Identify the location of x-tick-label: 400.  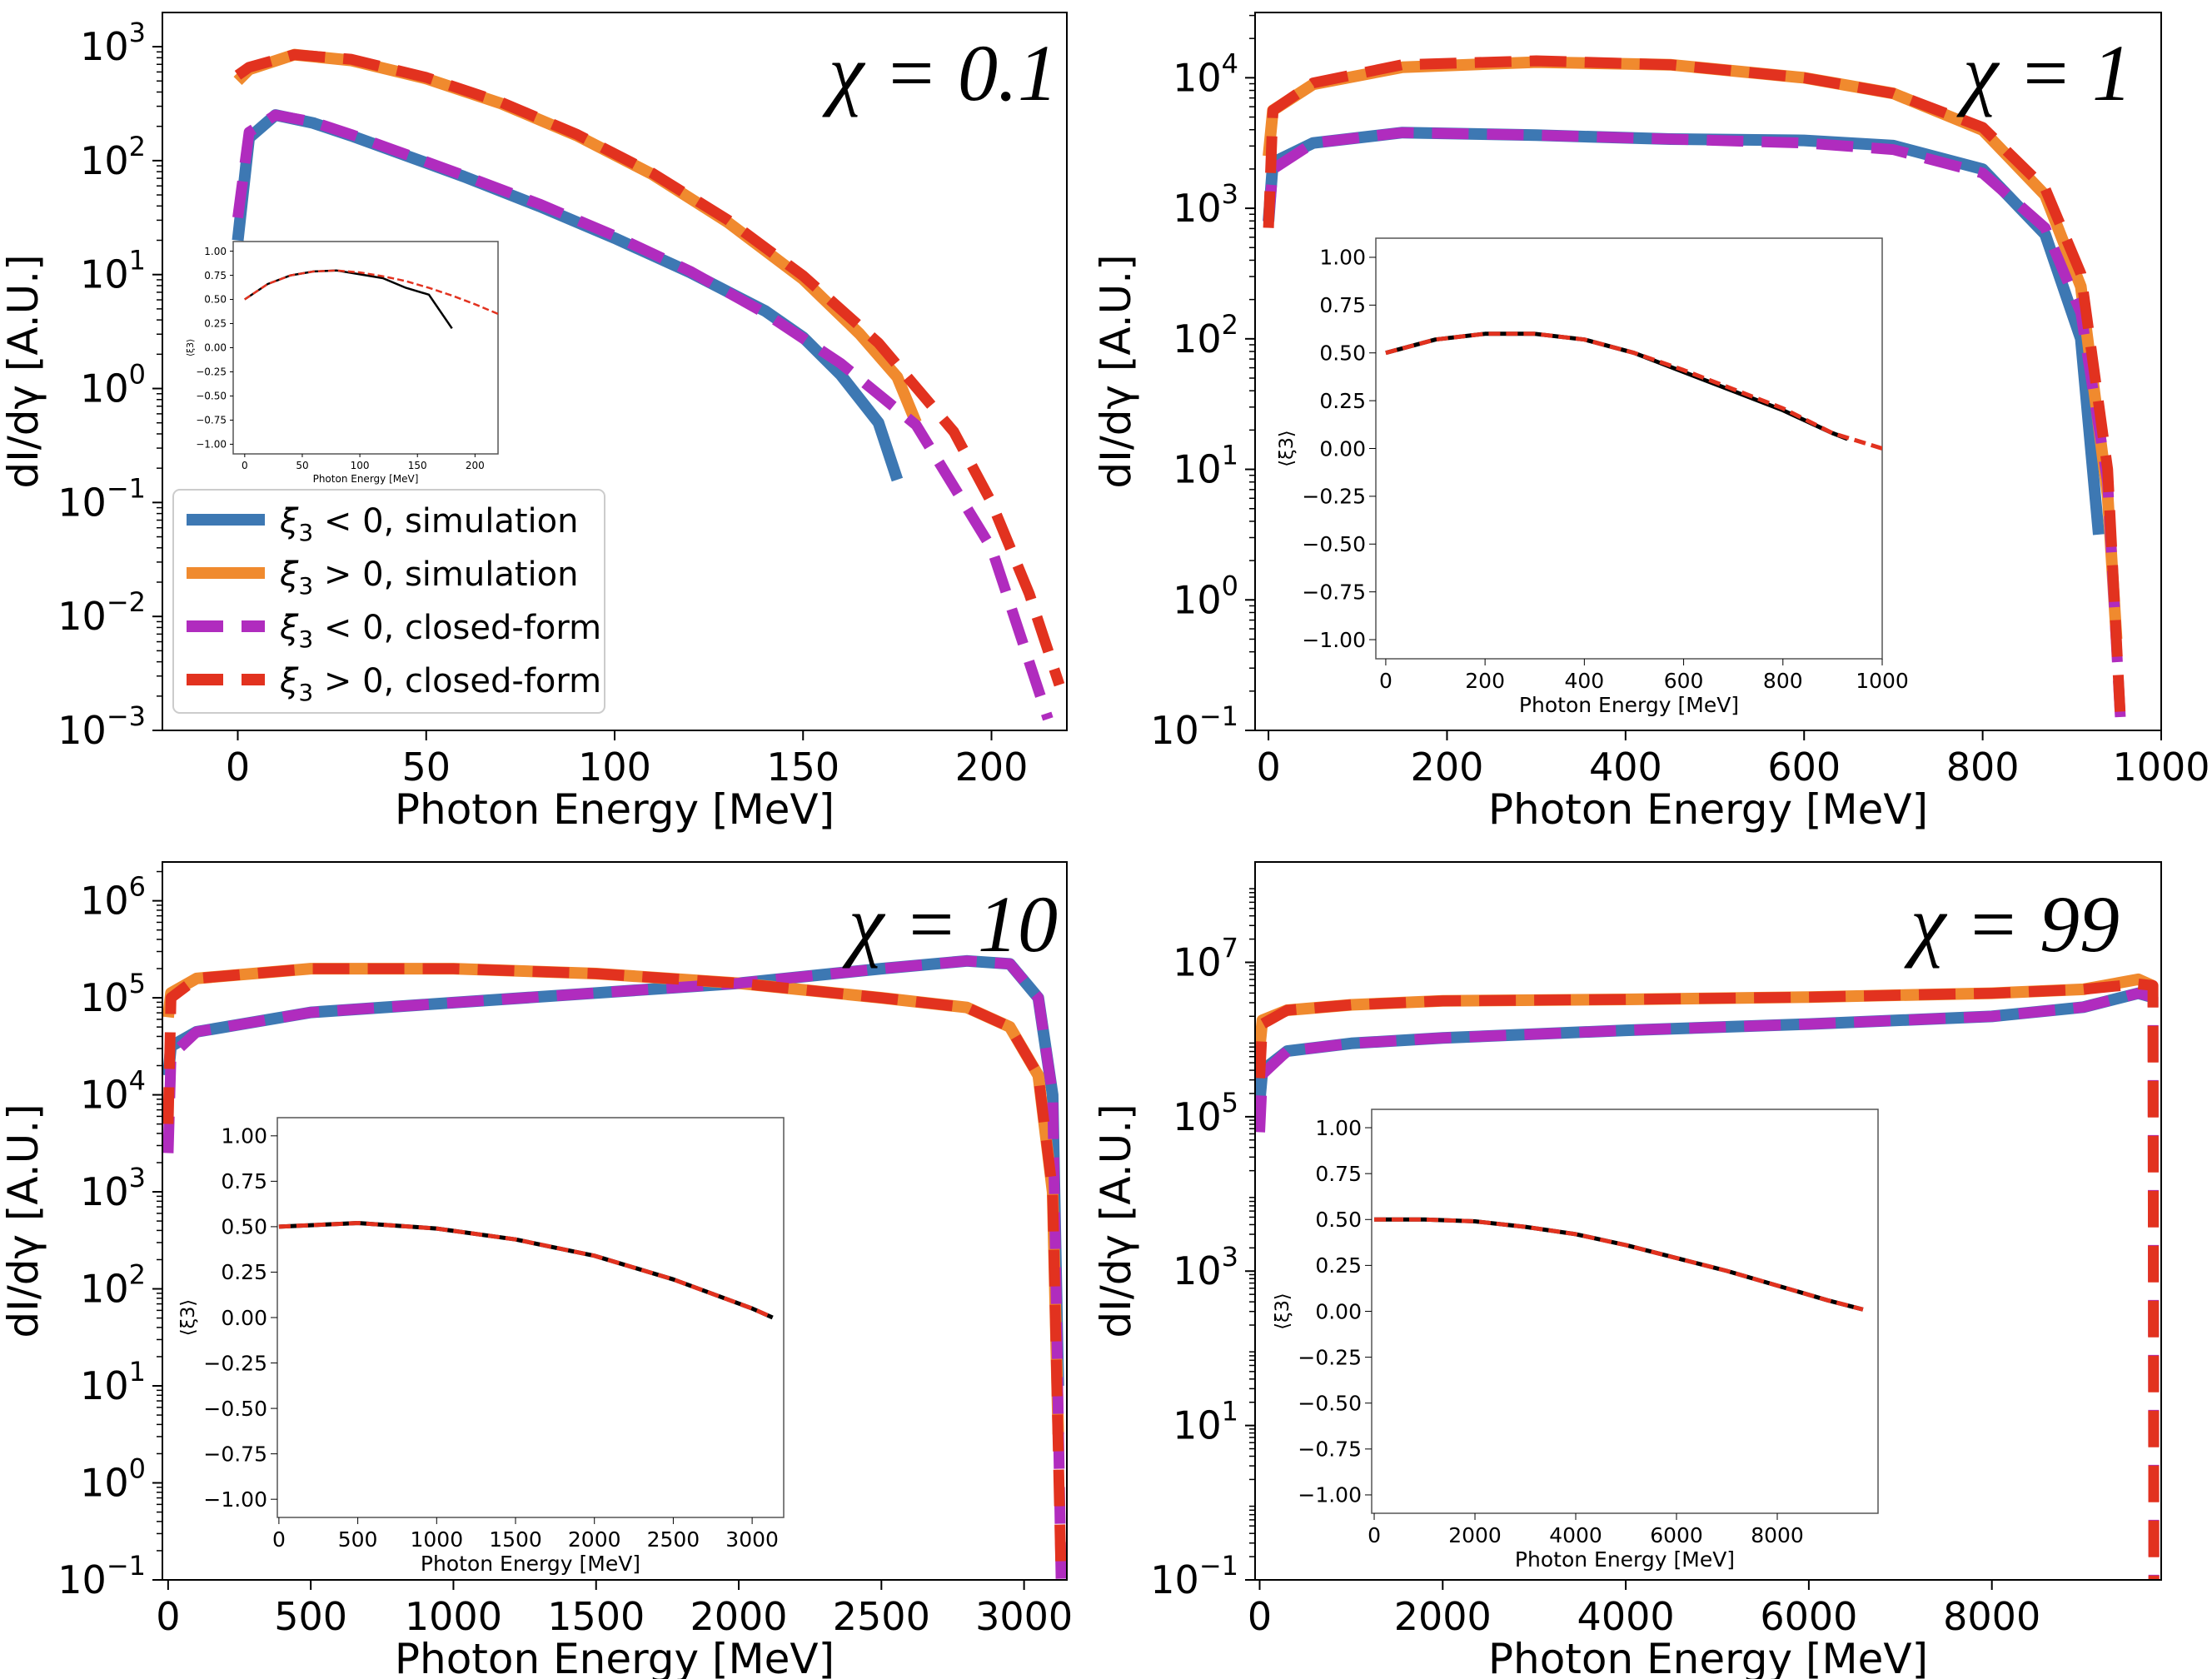
(1625, 768).